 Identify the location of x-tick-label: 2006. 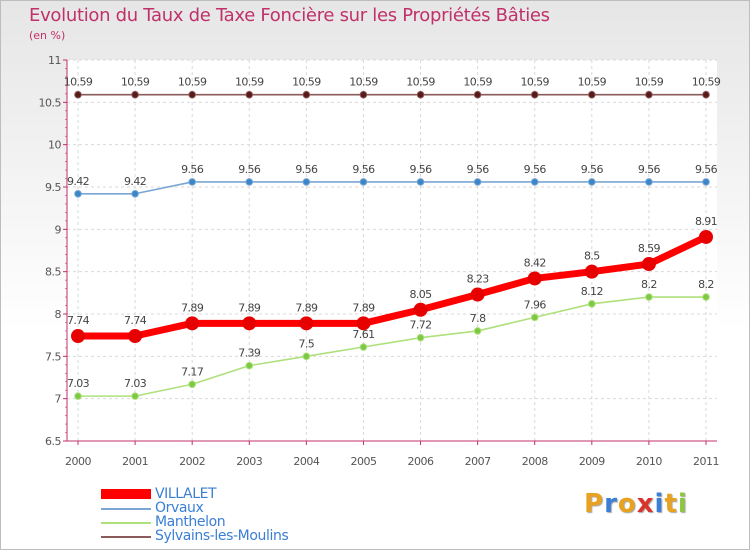
(421, 461).